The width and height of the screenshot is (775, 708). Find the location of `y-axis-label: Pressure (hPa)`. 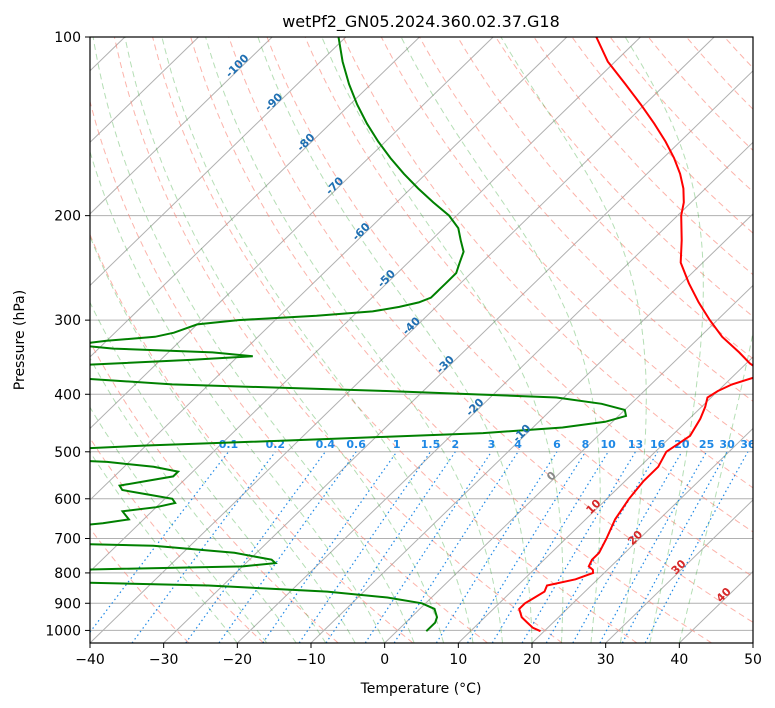

y-axis-label: Pressure (hPa) is located at coordinates (20, 340).